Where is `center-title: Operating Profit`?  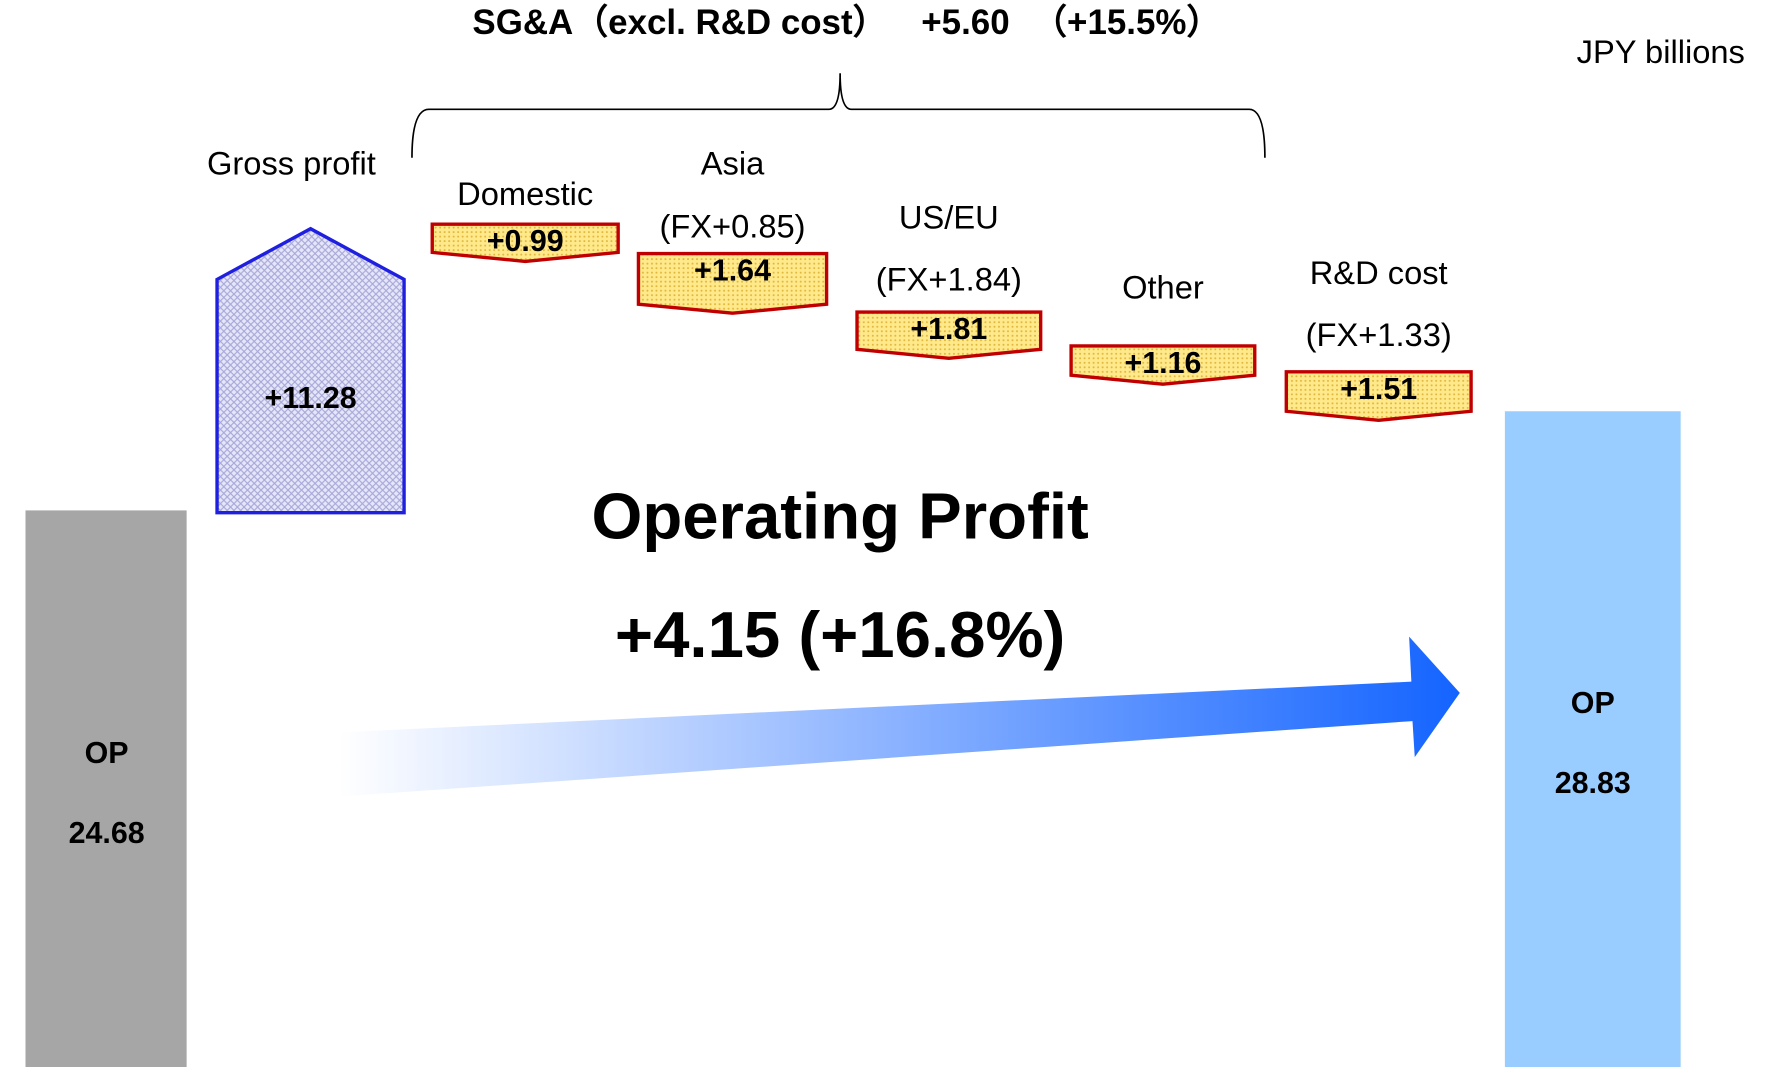
center-title: Operating Profit is located at coordinates (840, 516).